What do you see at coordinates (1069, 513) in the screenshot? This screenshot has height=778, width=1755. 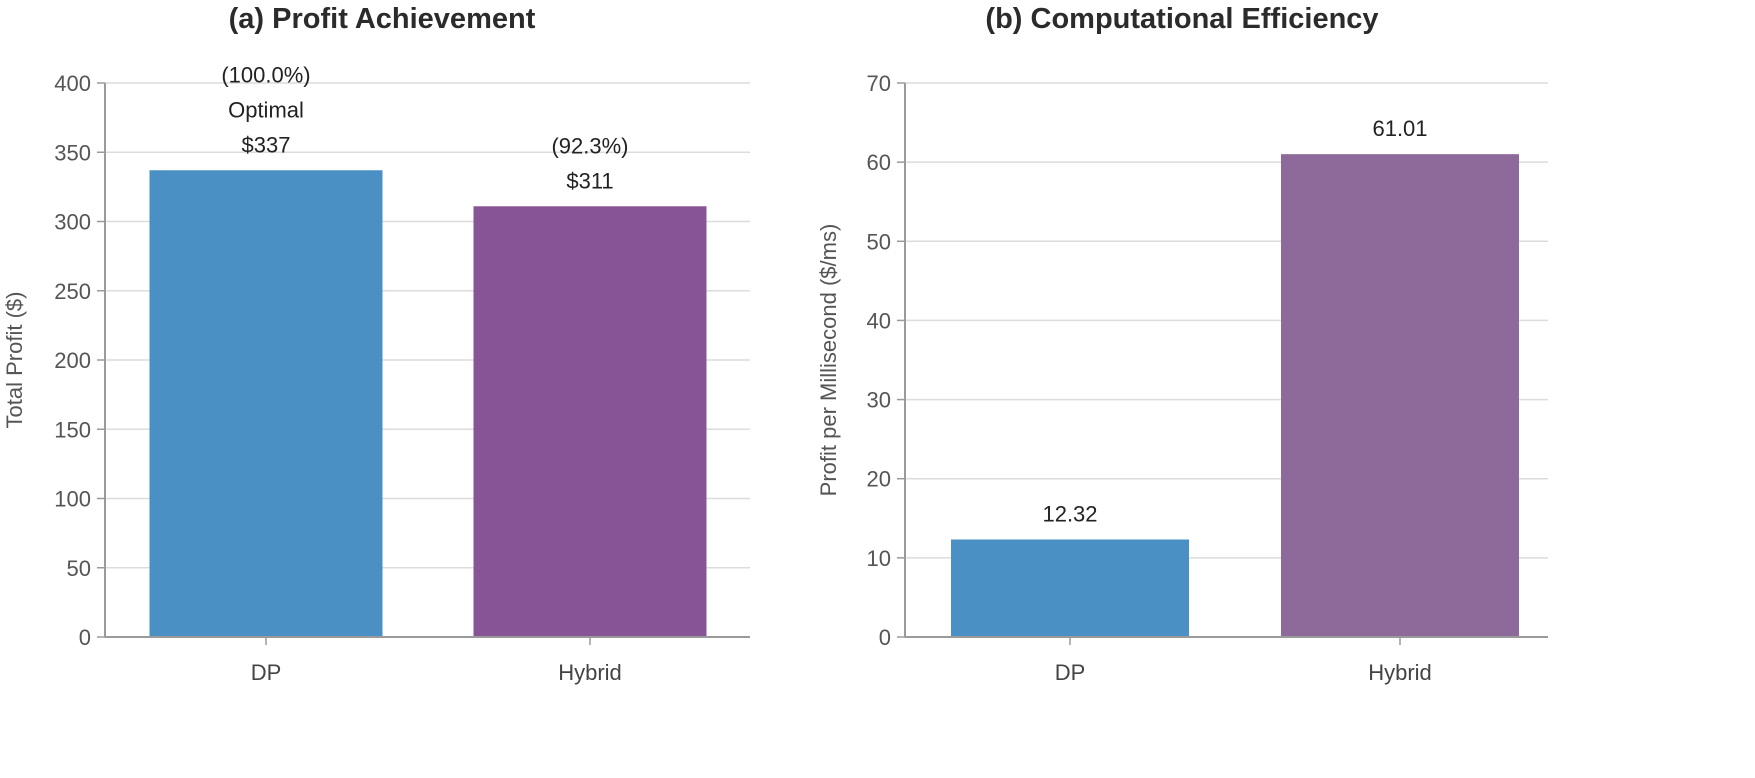 I see `data-label: 12.32` at bounding box center [1069, 513].